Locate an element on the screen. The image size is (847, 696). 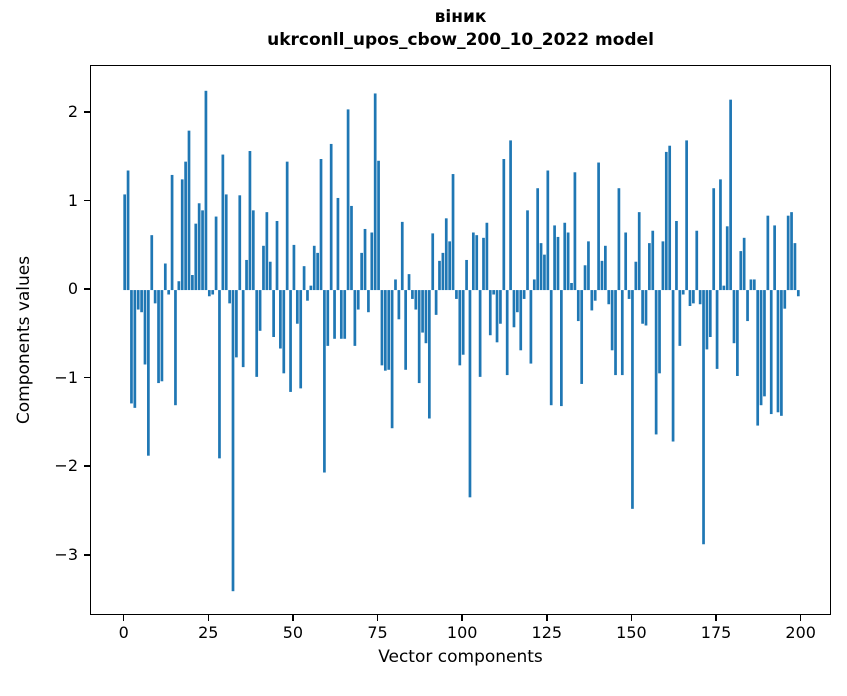
y-tick-label: 2 is located at coordinates (72, 111).